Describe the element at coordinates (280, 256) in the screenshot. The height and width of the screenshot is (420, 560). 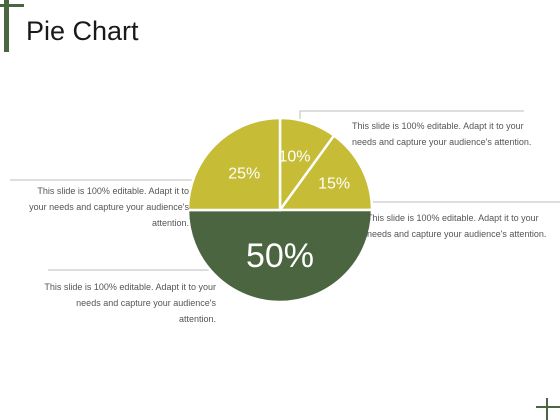
I see `pie-label-50: 50%` at that location.